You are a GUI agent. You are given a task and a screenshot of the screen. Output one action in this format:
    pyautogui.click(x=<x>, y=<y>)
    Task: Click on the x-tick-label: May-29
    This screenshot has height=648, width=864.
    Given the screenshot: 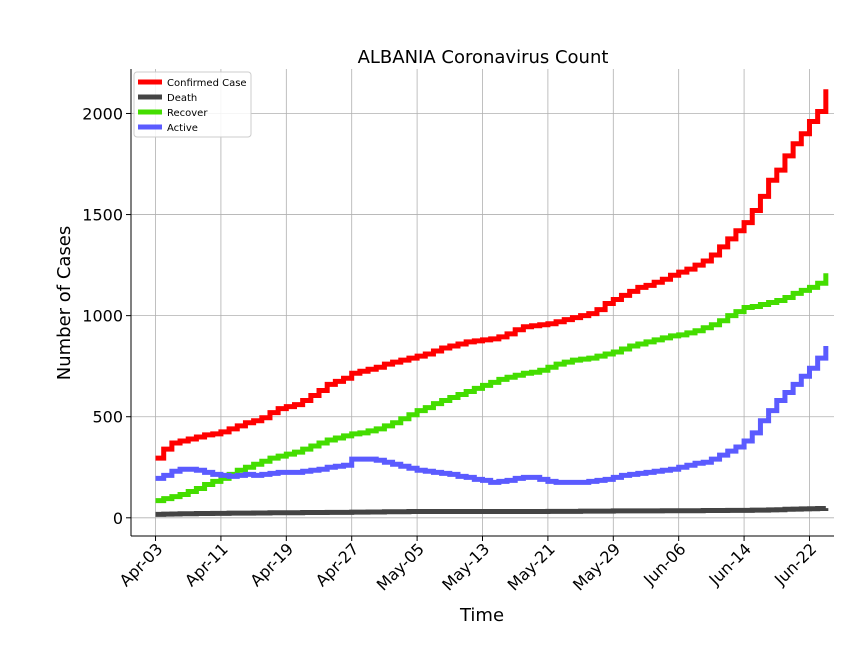 What is the action you would take?
    pyautogui.click(x=596, y=566)
    